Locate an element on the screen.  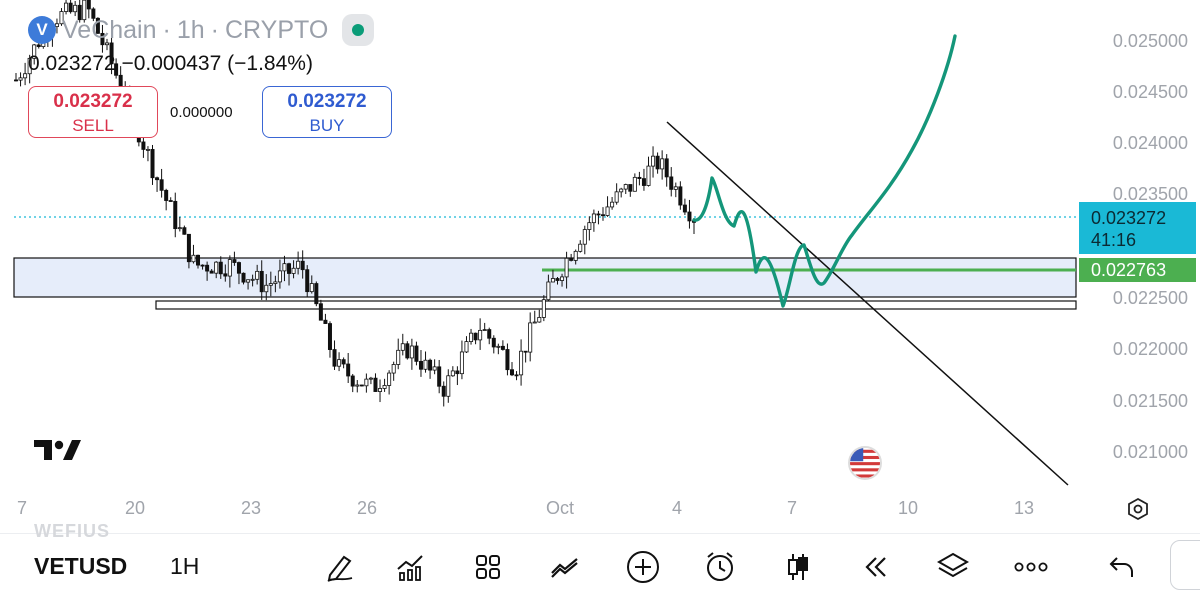
price-axis-label: 0.022000 is located at coordinates (1150, 349).